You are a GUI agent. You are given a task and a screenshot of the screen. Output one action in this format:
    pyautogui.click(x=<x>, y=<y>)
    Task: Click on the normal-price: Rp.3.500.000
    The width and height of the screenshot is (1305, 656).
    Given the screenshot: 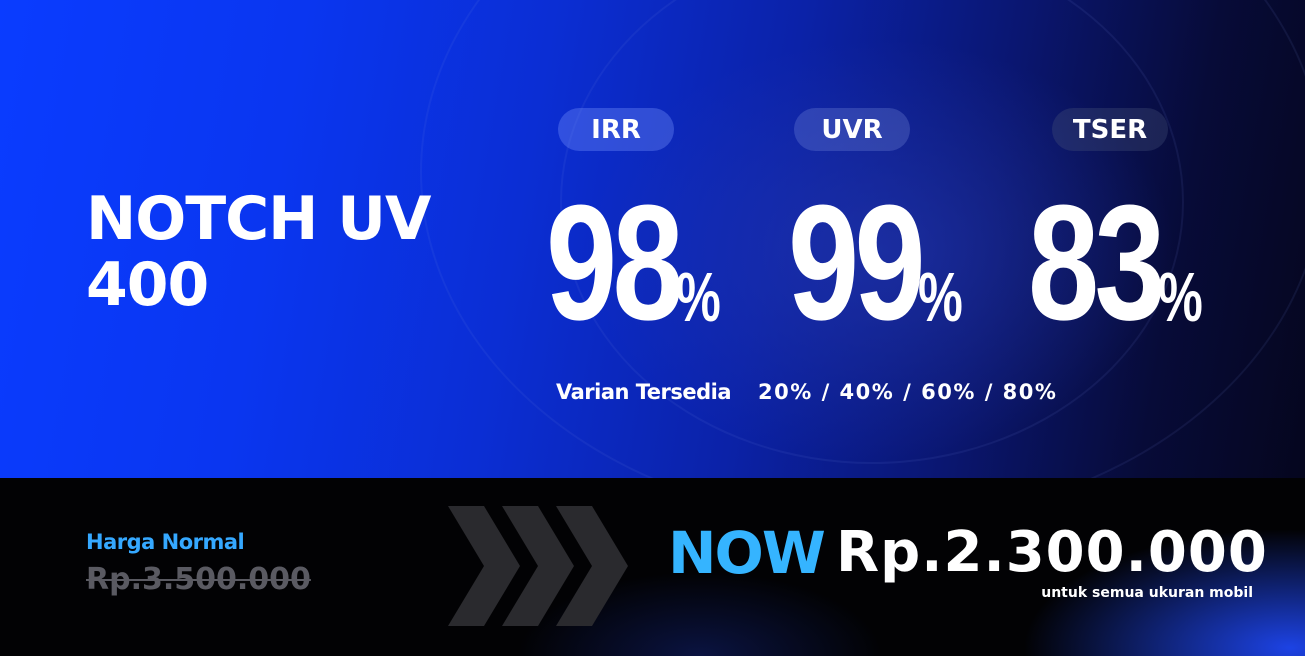 What is the action you would take?
    pyautogui.click(x=198, y=579)
    